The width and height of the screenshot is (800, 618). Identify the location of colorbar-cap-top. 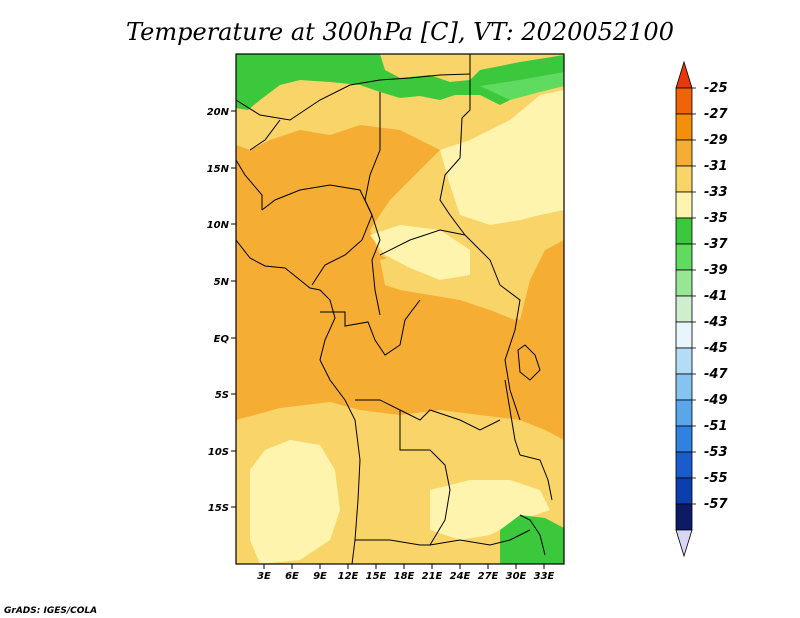
(684, 74).